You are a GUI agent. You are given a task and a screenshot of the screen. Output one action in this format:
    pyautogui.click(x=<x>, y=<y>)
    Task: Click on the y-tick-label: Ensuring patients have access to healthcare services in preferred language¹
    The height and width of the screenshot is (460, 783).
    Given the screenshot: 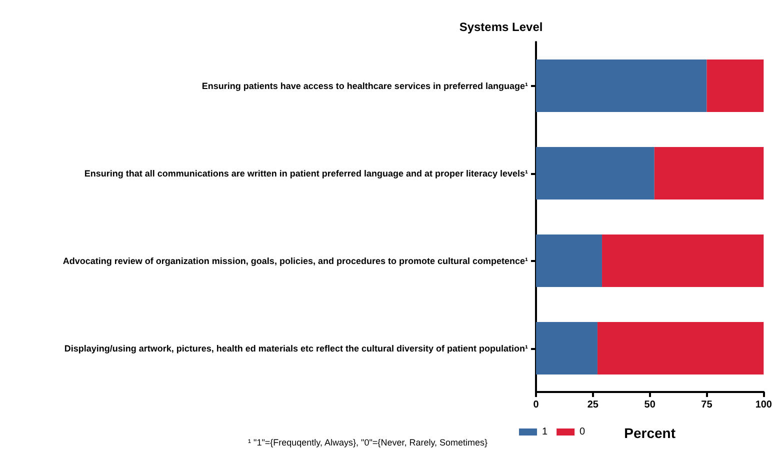 What is the action you would take?
    pyautogui.click(x=365, y=85)
    